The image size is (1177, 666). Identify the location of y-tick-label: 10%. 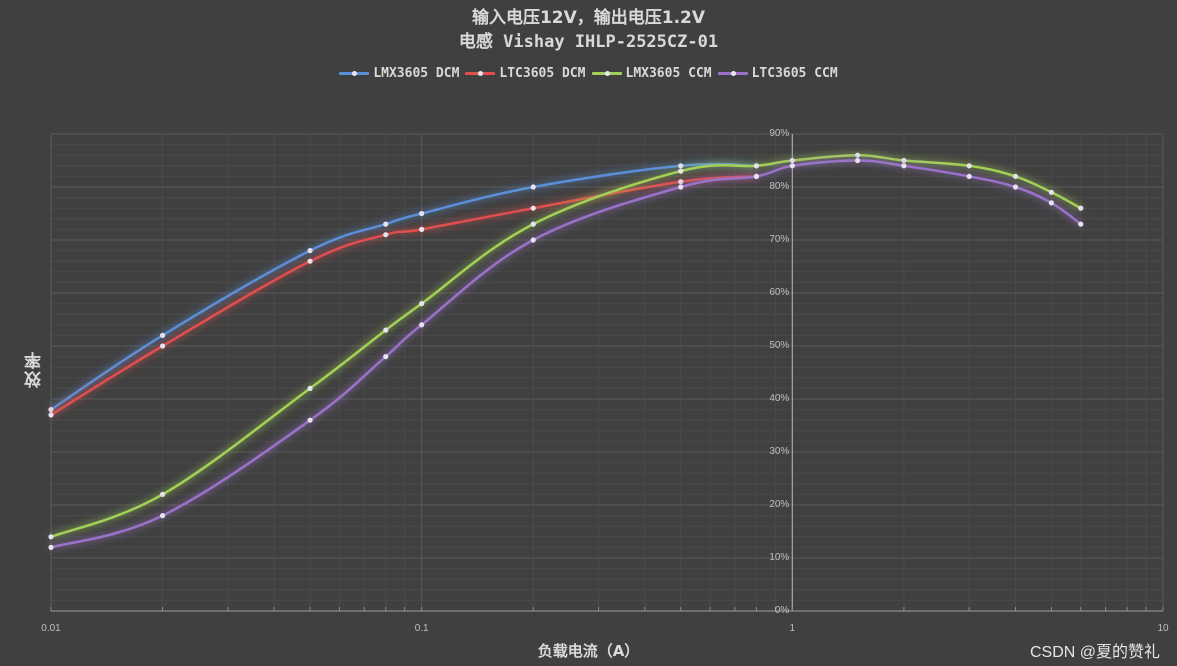
(779, 557).